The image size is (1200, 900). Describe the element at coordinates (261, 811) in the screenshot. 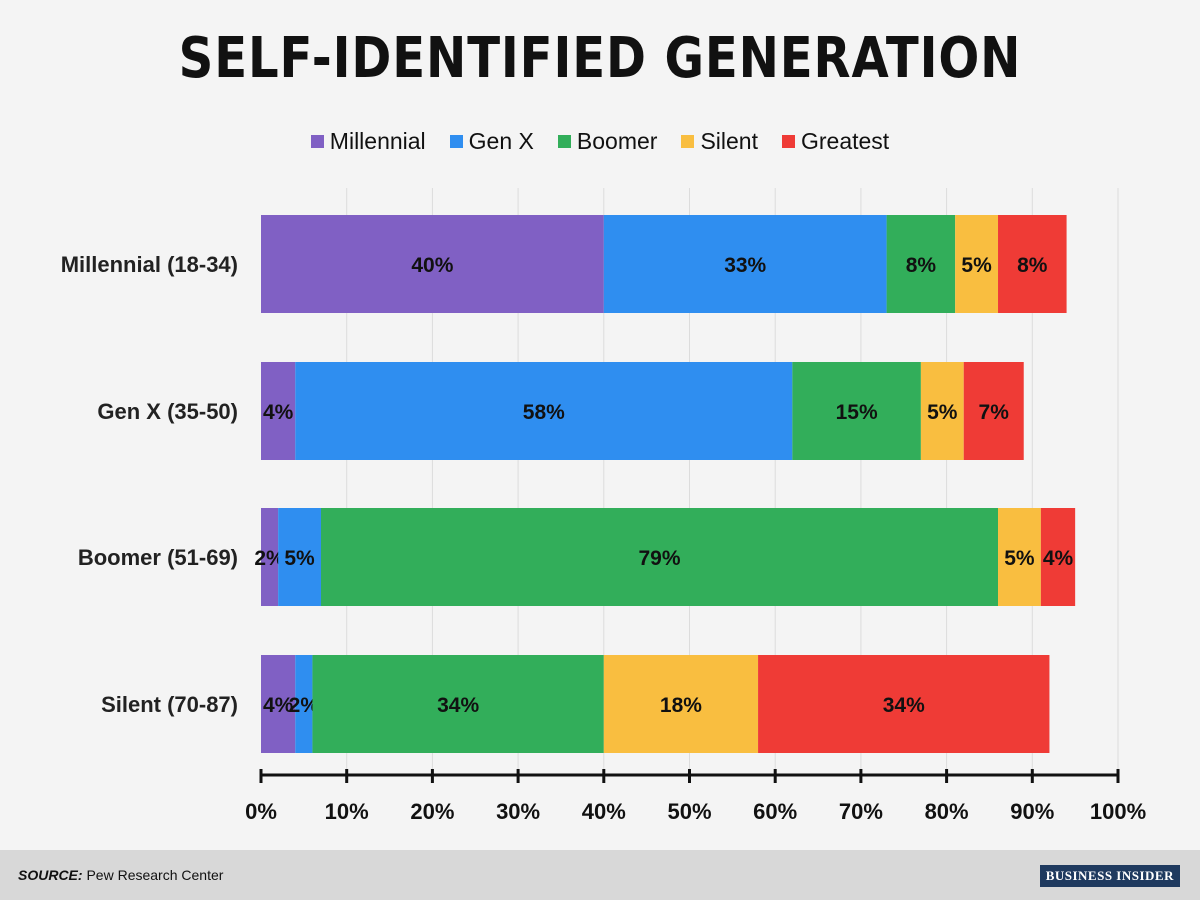

I see `x-tick-label: 0%` at that location.